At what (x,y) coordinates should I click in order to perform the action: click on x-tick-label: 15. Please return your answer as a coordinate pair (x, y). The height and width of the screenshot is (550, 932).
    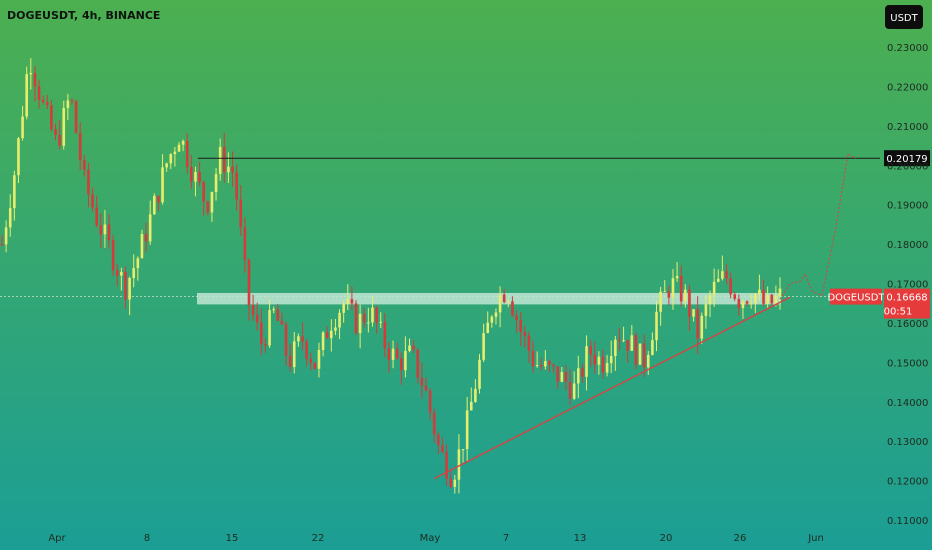
    Looking at the image, I should click on (232, 538).